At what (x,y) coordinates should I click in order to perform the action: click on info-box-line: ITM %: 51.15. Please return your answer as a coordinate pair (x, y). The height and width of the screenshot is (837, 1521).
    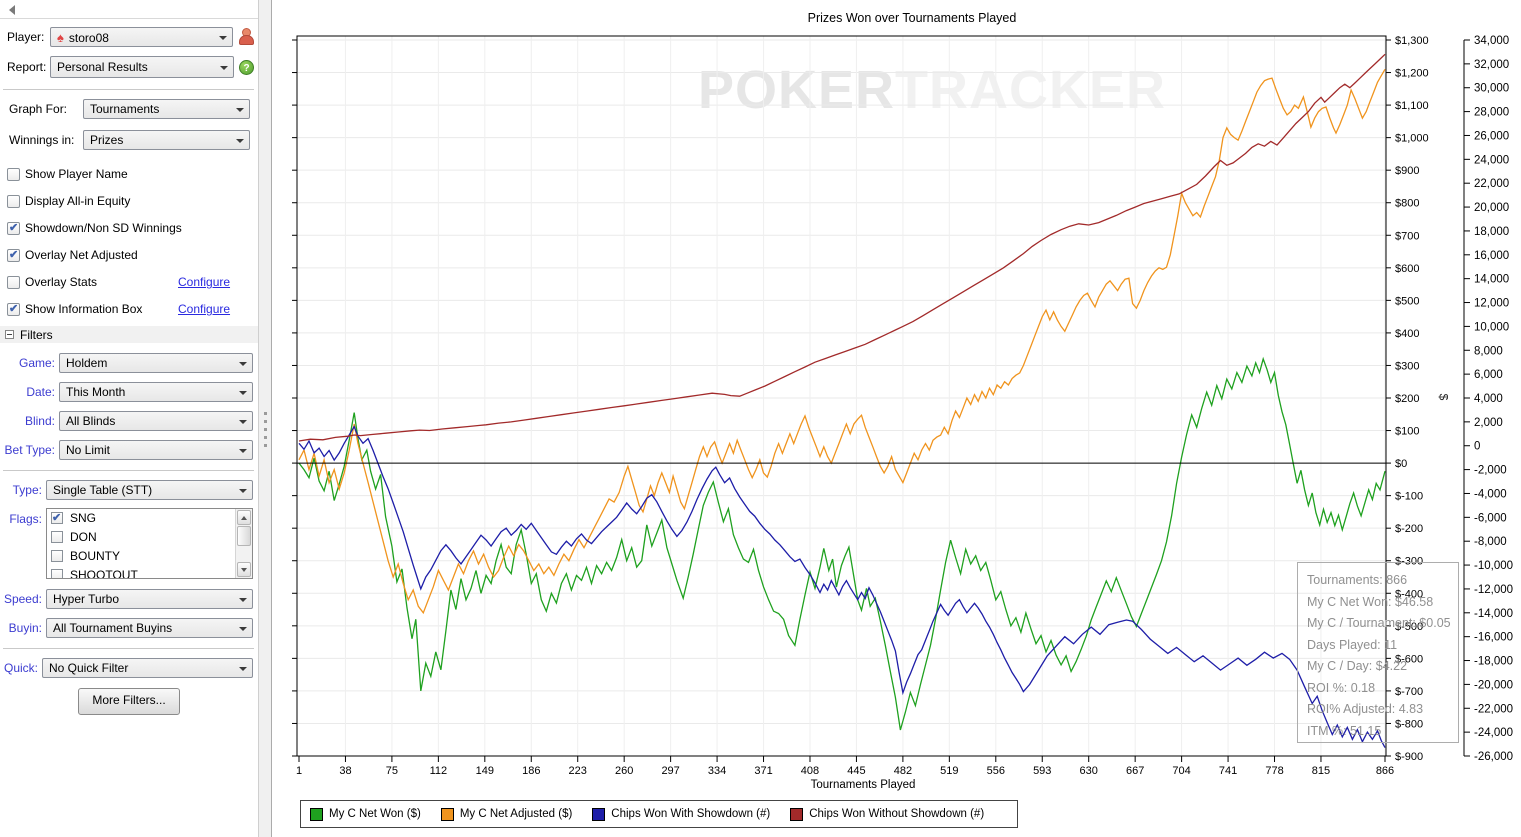
    Looking at the image, I should click on (1344, 730).